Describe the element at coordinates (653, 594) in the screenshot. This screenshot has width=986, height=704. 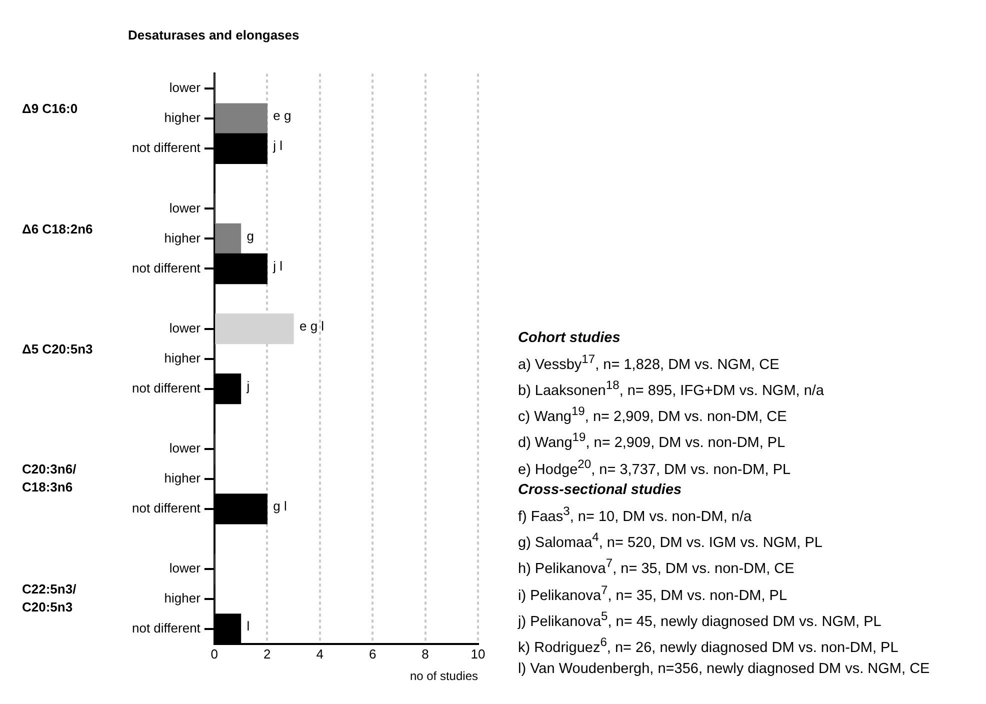
I see `text: i) Pelikanova$^{7}$, n= 35, DM vs. non-DM, PL` at that location.